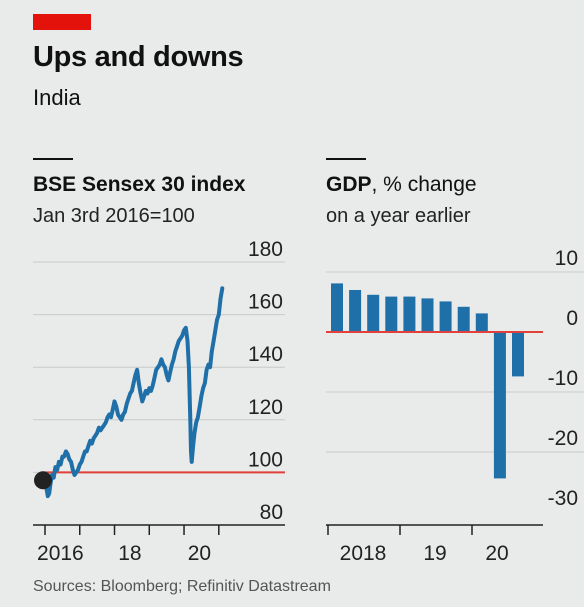 The height and width of the screenshot is (607, 584). What do you see at coordinates (265, 249) in the screenshot?
I see `sensex-y-tick-label: 180` at bounding box center [265, 249].